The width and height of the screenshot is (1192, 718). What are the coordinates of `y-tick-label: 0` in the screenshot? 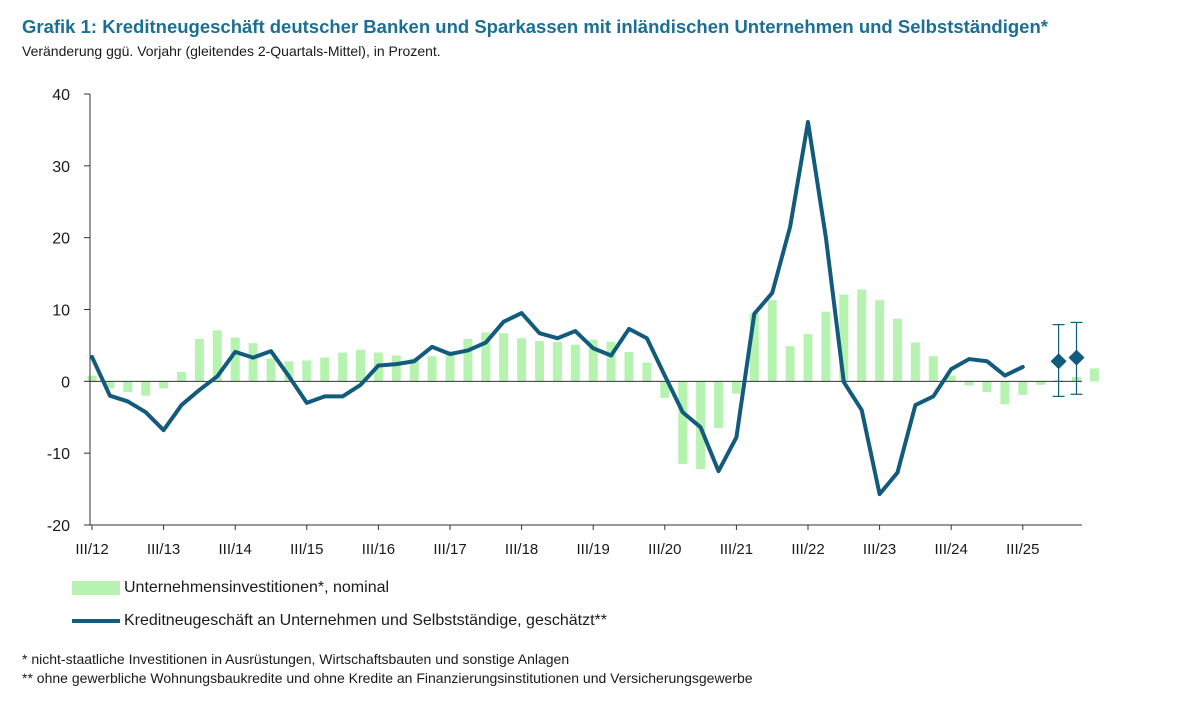 It's located at (65, 382).